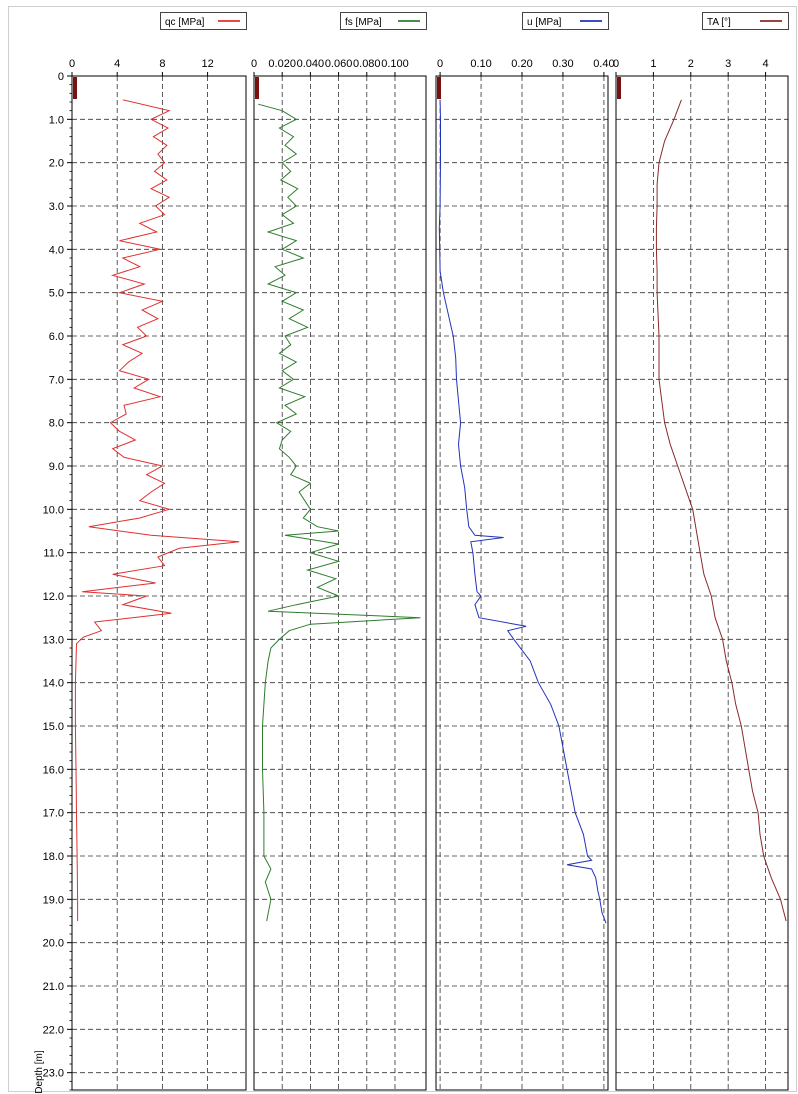  Describe the element at coordinates (395, 64) in the screenshot. I see `x-tick-label: 0.100` at that location.